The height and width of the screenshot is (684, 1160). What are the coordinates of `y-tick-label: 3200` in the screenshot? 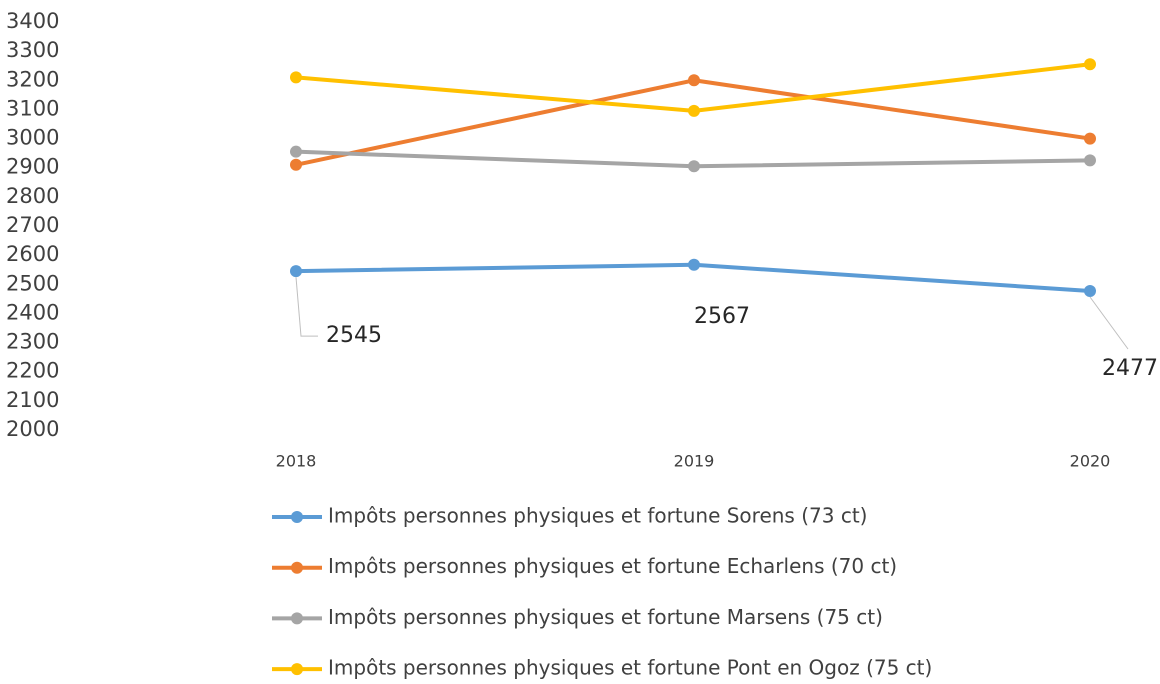 It's located at (32, 79).